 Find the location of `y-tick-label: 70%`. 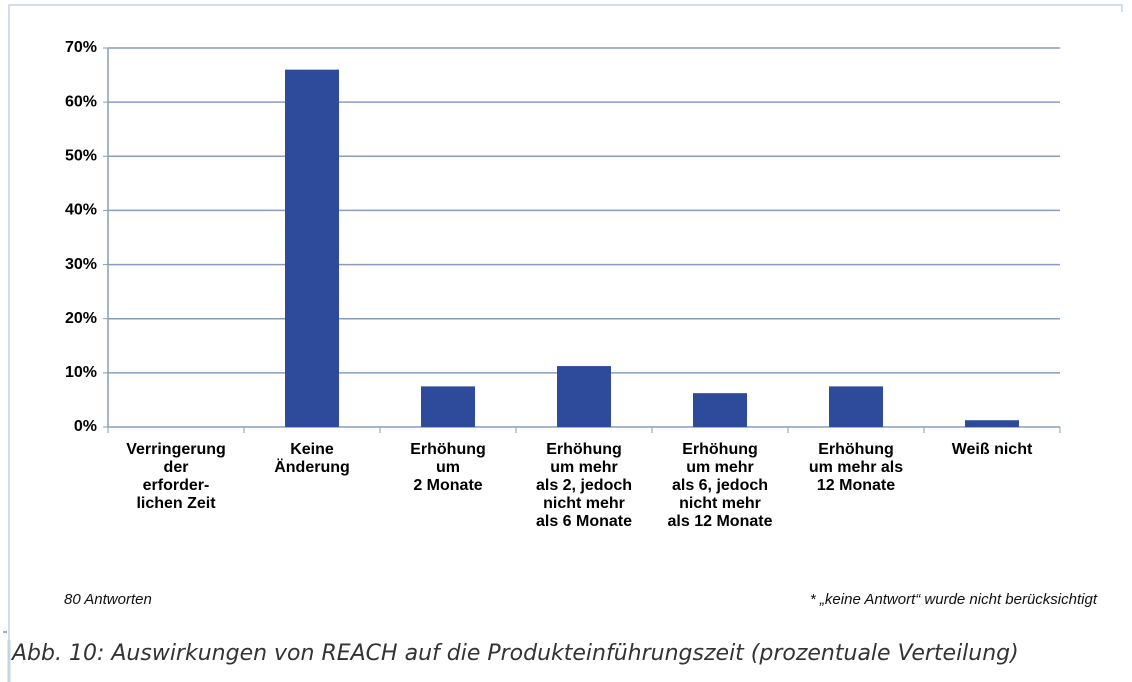

y-tick-label: 70% is located at coordinates (81, 47).